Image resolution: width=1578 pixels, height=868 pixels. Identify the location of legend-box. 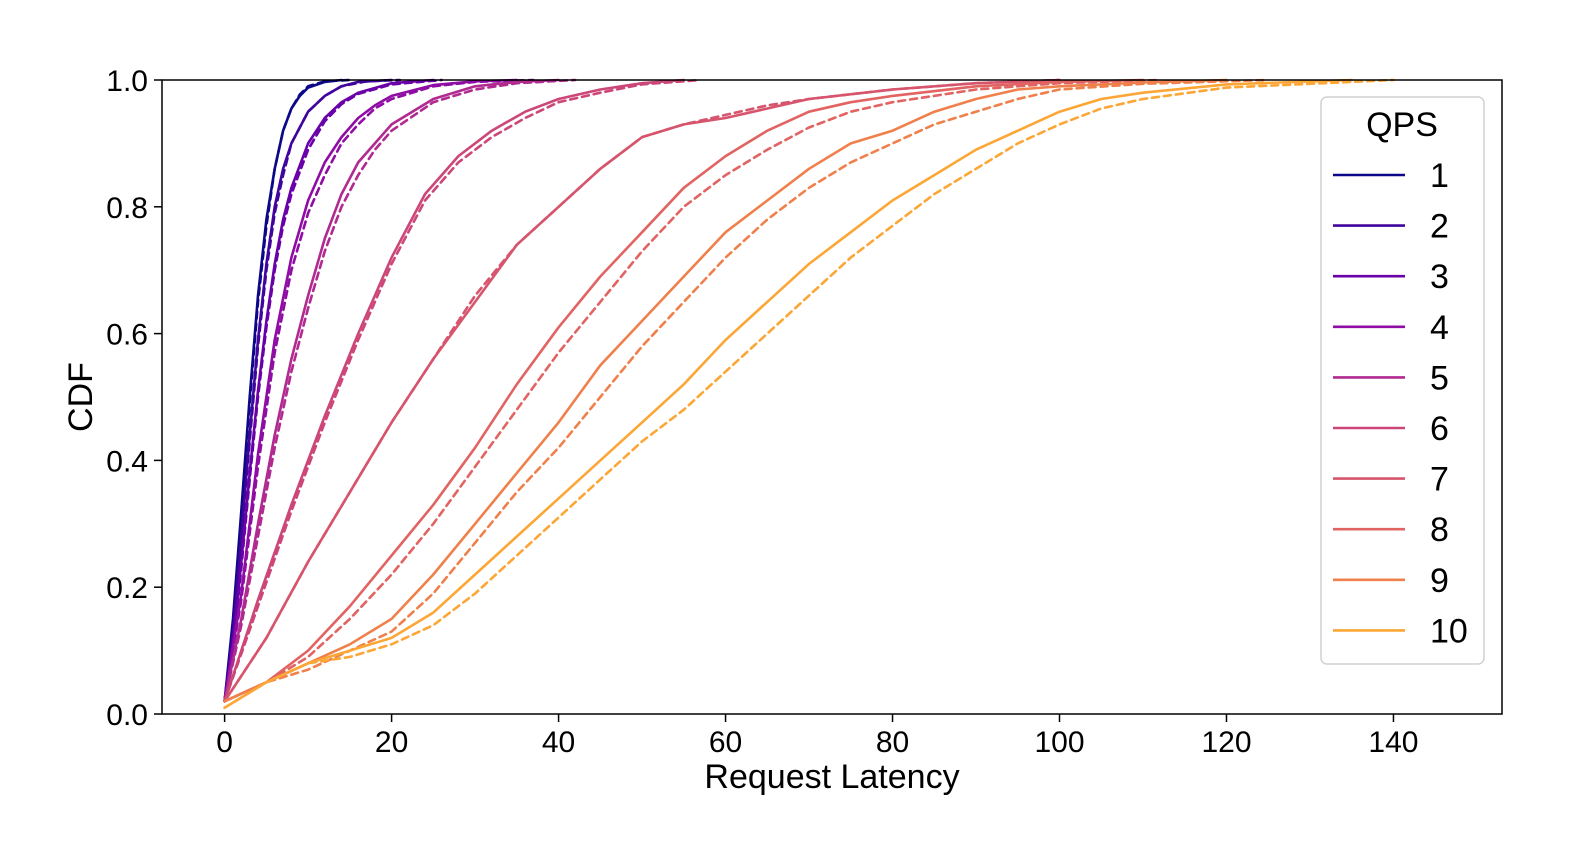
(1402, 380).